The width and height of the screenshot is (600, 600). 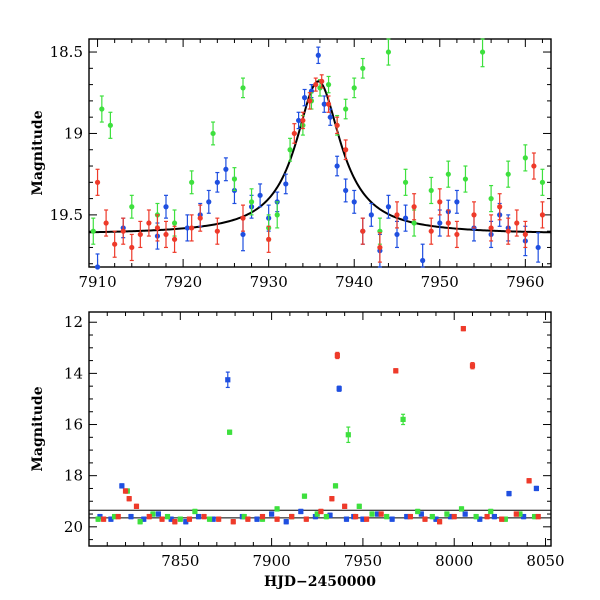 I want to click on bottom-y-tick-label: 16, so click(x=73, y=425).